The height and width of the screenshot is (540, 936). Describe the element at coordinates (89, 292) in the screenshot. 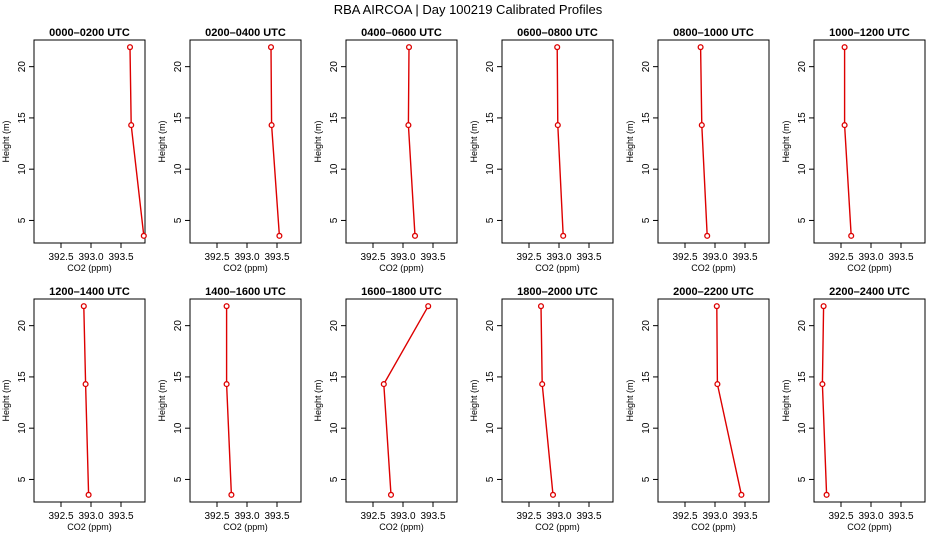

I see `panel-title: 1200–1400 UTC` at that location.